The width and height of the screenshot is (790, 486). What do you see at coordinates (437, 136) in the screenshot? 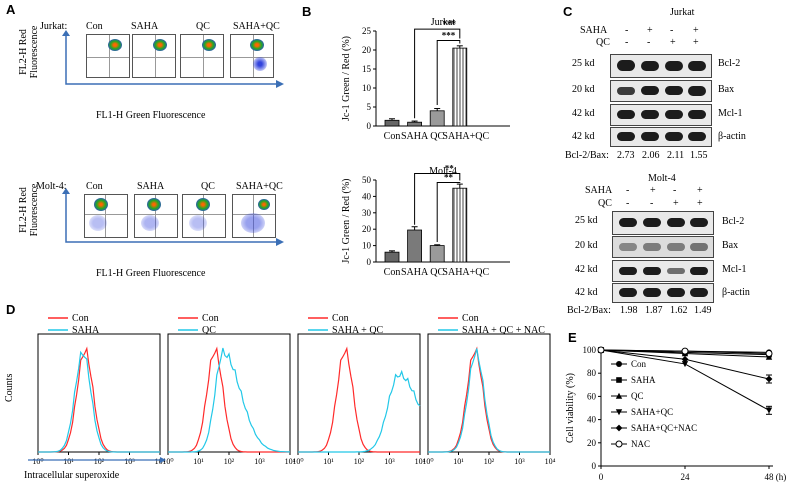
I see `jurkat-category-label: QC` at bounding box center [437, 136].